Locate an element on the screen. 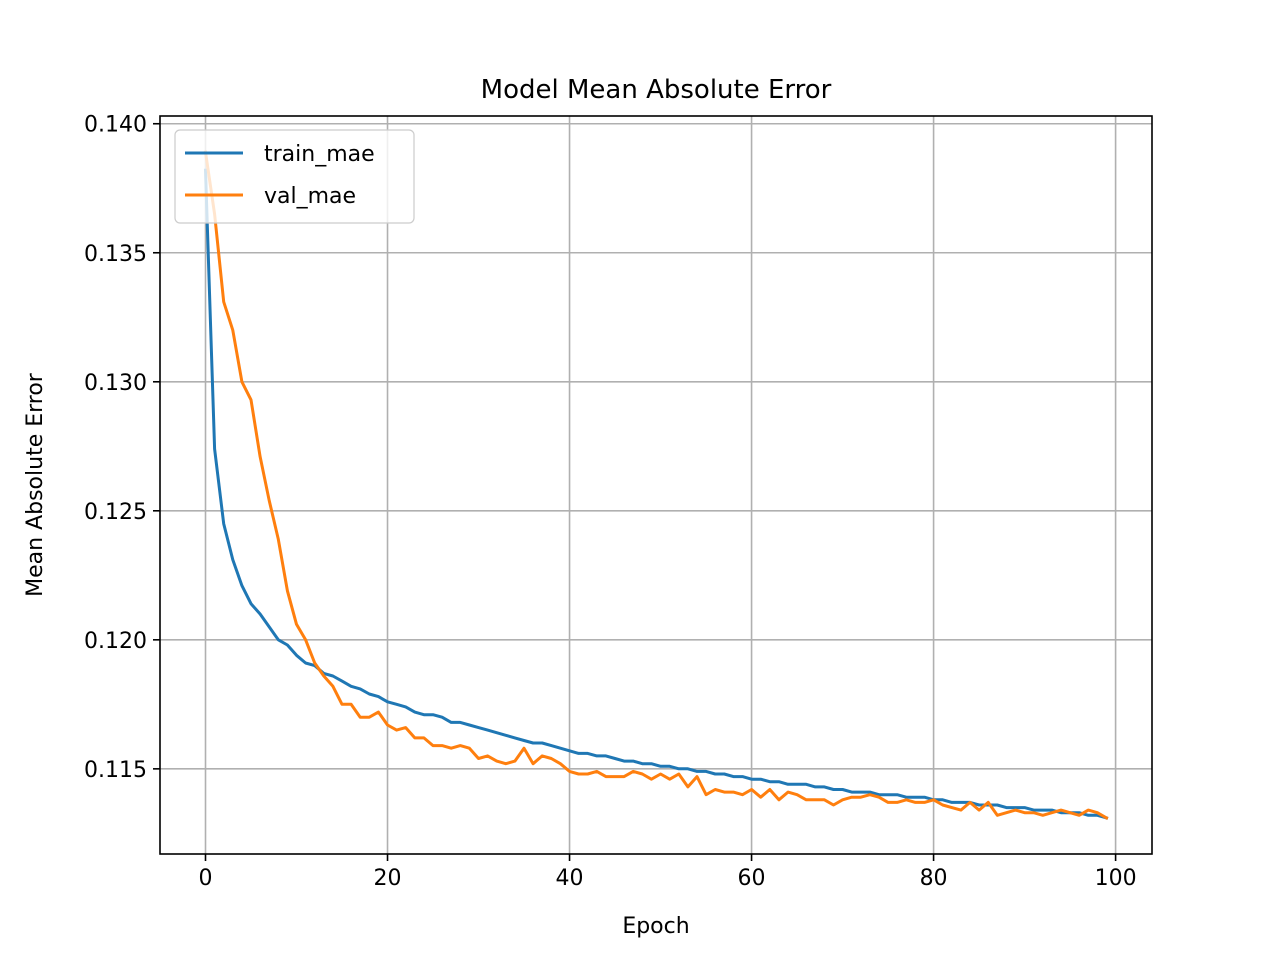 Image resolution: width=1280 pixels, height=960 pixels. y-tick-label: 0.120 is located at coordinates (115, 641).